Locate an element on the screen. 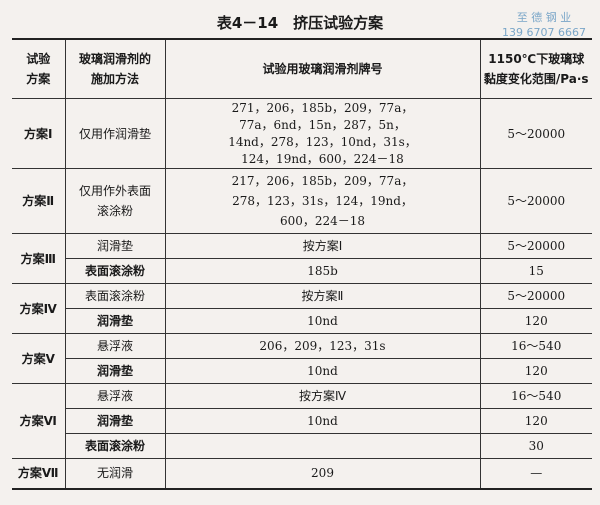 This screenshot has width=600, height=505. grades-cell: 209 is located at coordinates (322, 473).